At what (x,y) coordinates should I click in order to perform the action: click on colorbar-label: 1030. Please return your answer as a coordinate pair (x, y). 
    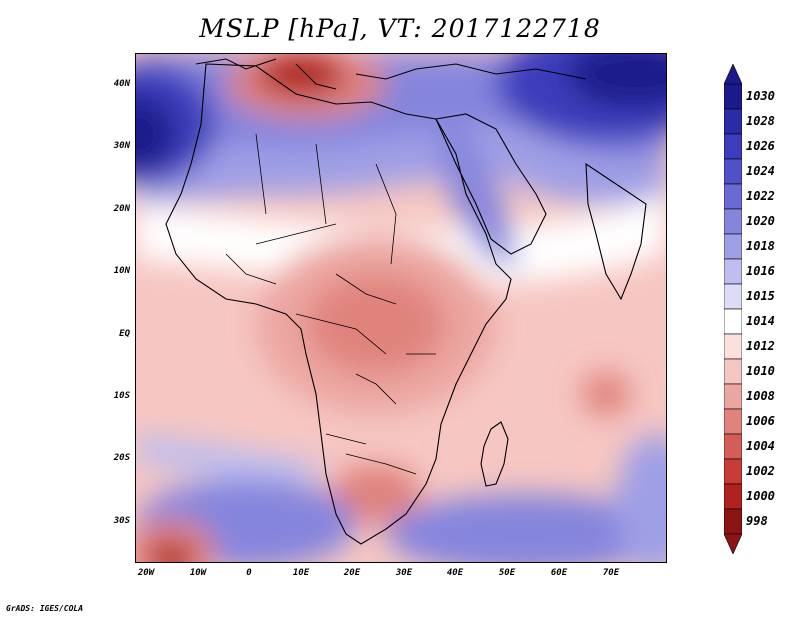
    Looking at the image, I should click on (760, 95).